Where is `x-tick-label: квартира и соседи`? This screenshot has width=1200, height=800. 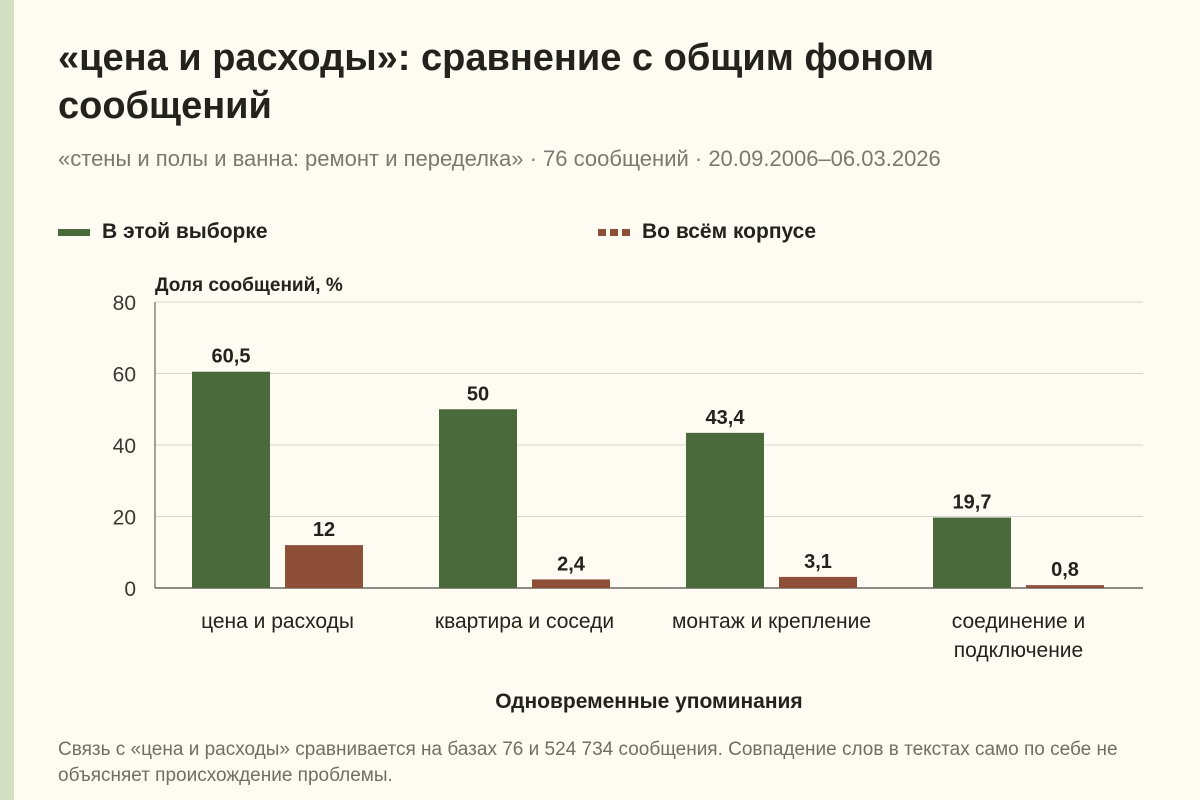
x-tick-label: квартира и соседи is located at coordinates (524, 621).